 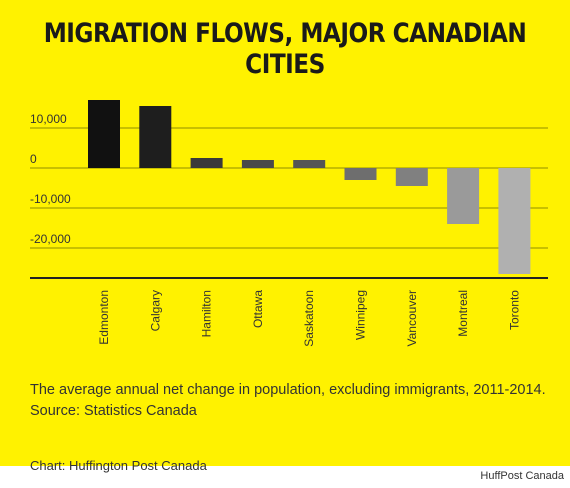 What do you see at coordinates (155, 137) in the screenshot?
I see `bar-calgary` at bounding box center [155, 137].